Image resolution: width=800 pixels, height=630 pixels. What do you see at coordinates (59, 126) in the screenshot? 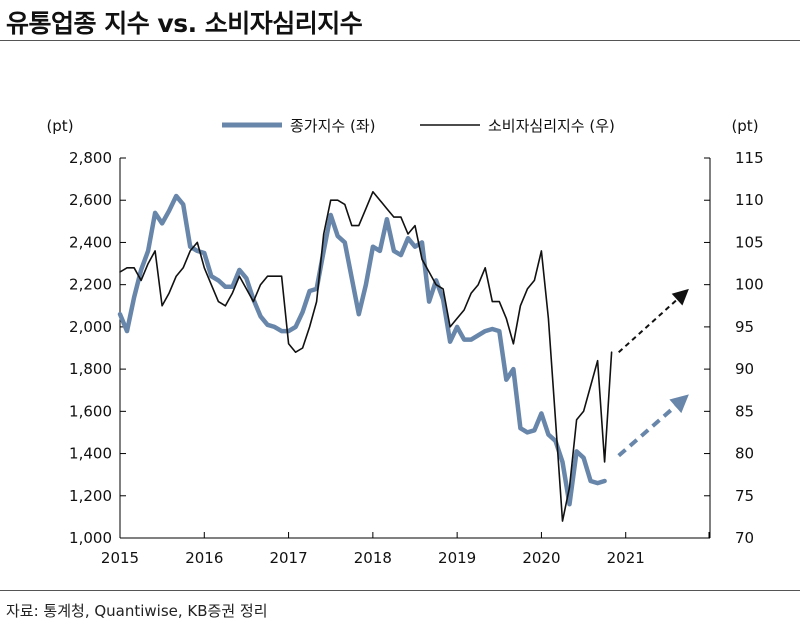
I see `left-axis-unit: (pt)` at bounding box center [59, 126].